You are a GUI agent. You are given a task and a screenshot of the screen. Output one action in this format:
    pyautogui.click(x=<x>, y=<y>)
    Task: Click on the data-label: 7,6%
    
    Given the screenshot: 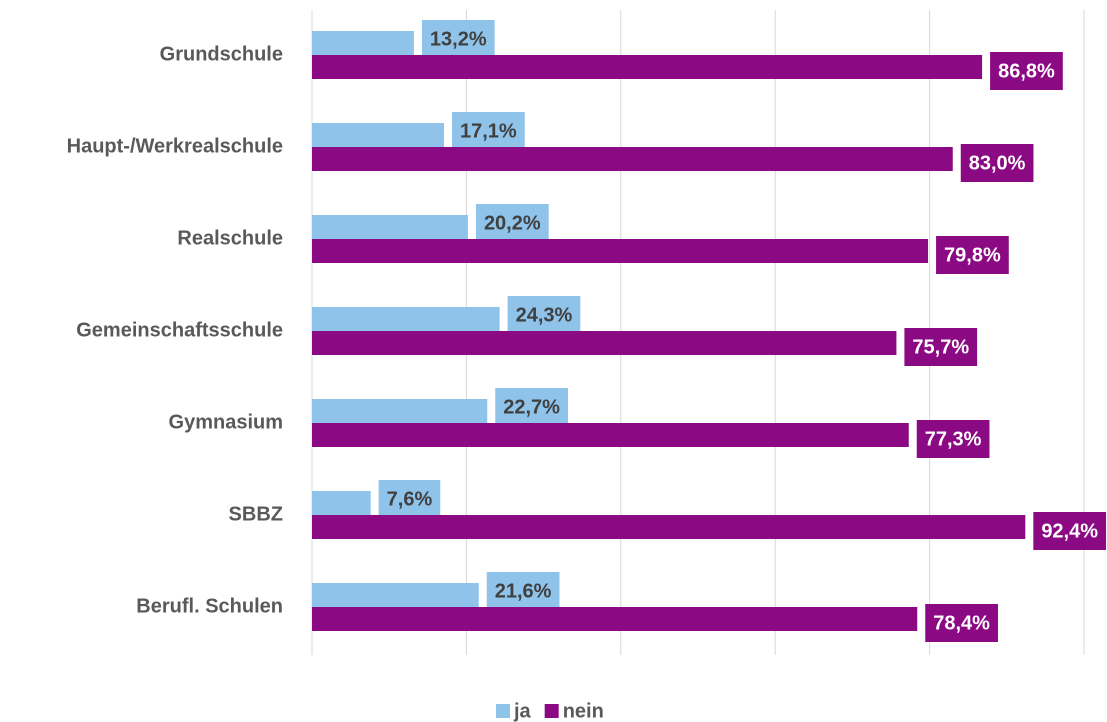 What is the action you would take?
    pyautogui.click(x=410, y=499)
    